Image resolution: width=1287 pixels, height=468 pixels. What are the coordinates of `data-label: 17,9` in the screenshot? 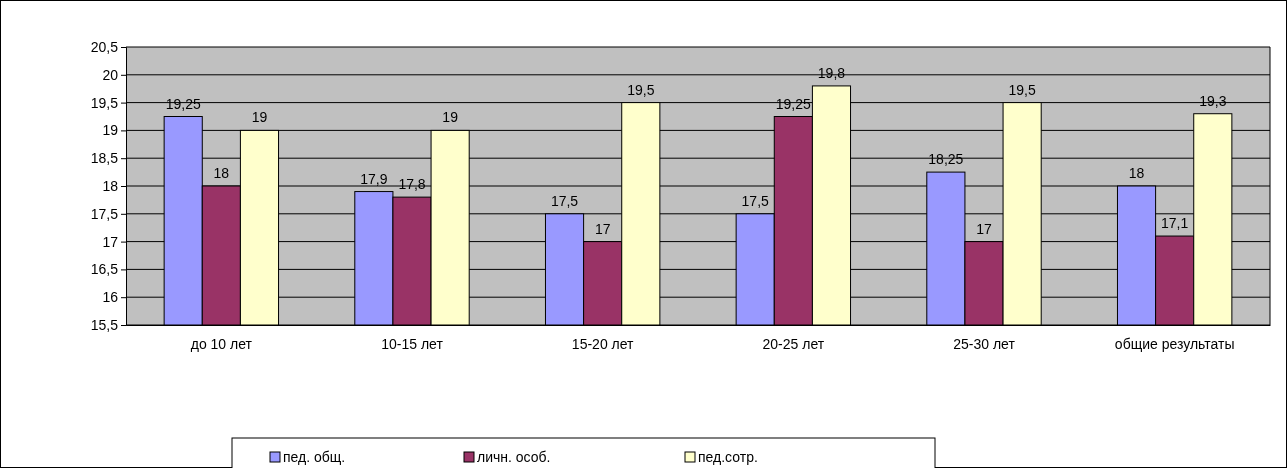 It's located at (374, 178).